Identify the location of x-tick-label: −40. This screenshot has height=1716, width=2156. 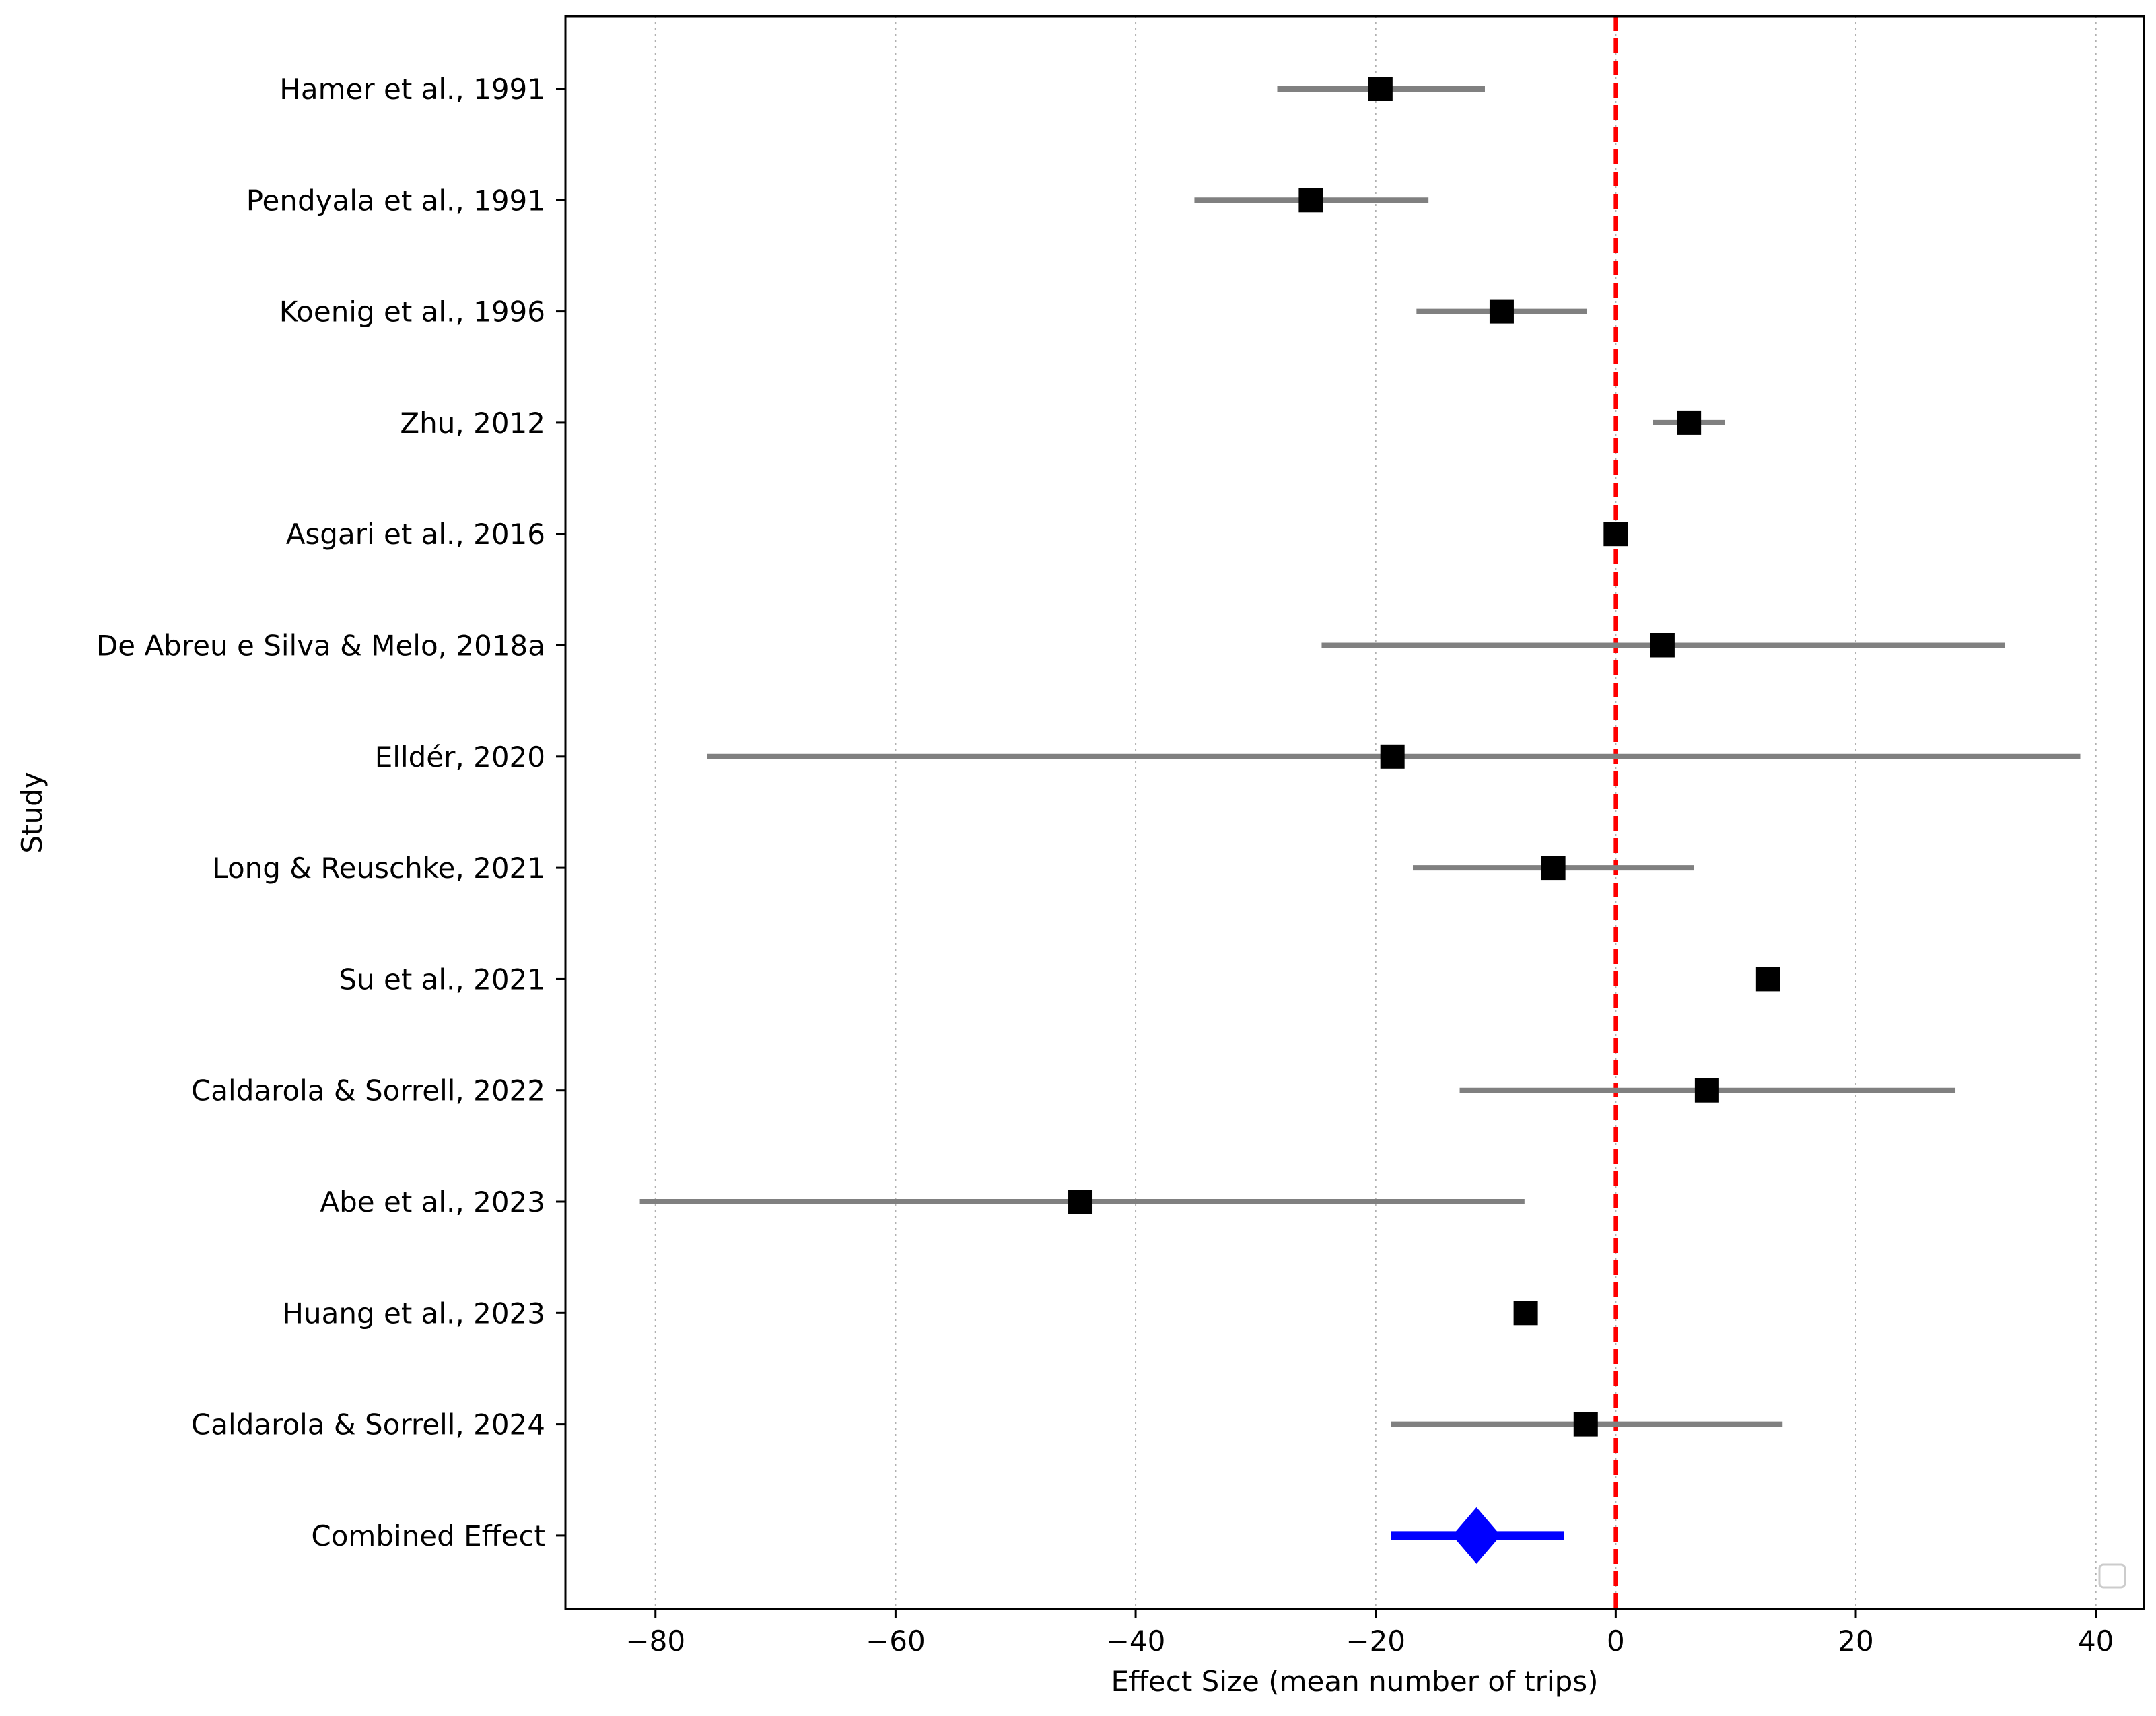
(1136, 1640).